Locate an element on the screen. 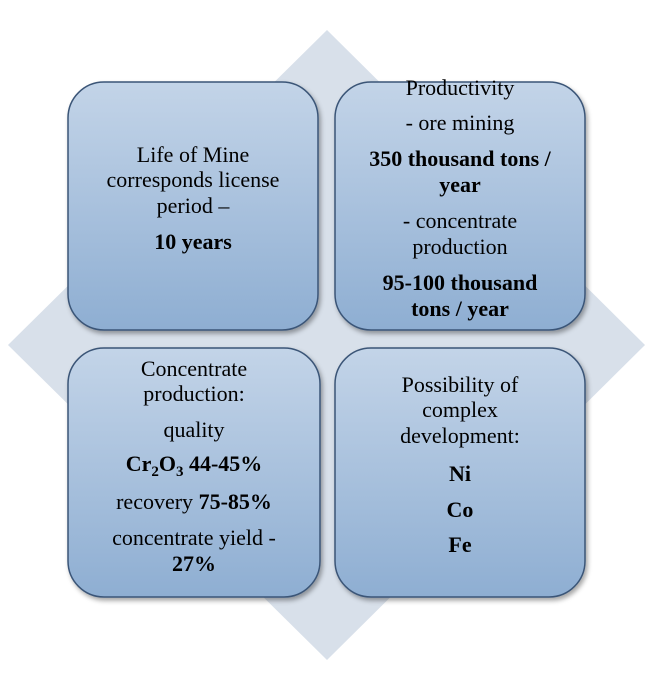  text-segment: 2 is located at coordinates (155, 472).